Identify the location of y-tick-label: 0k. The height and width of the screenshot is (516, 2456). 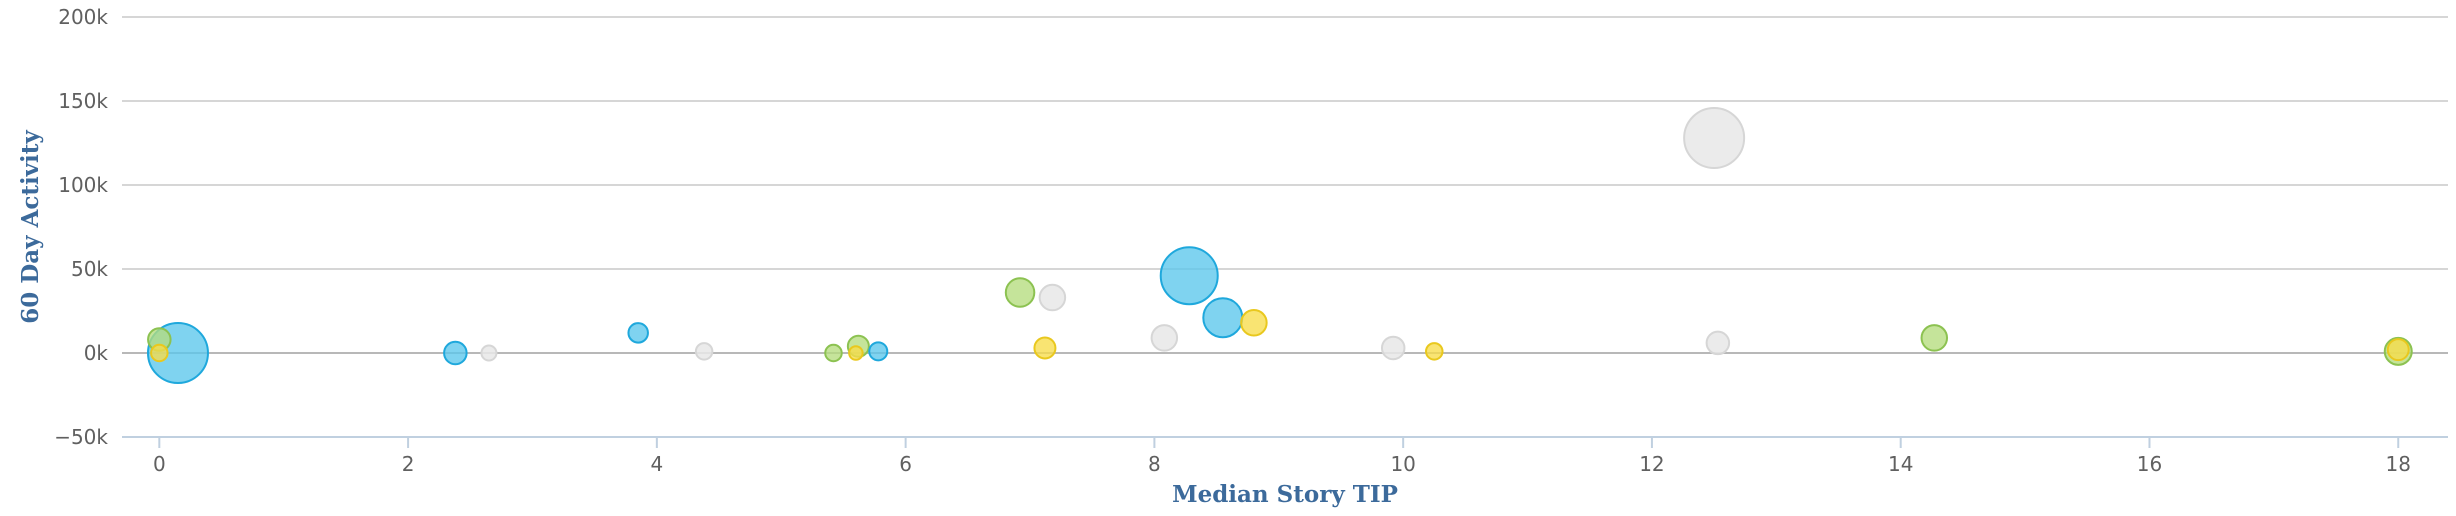
(96, 353).